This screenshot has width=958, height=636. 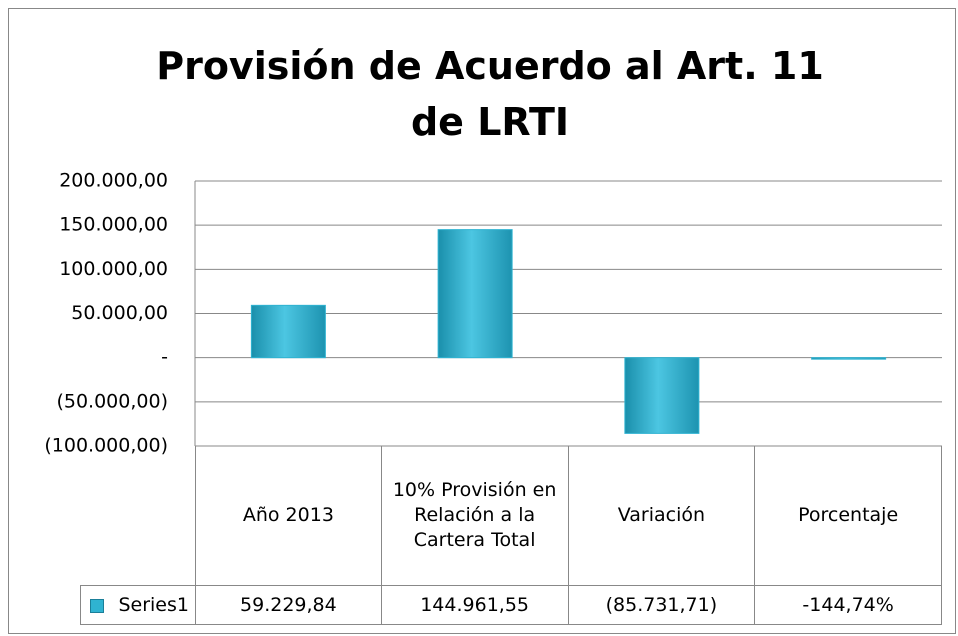 I want to click on y-tick-label: 200.000,00, so click(x=113, y=181).